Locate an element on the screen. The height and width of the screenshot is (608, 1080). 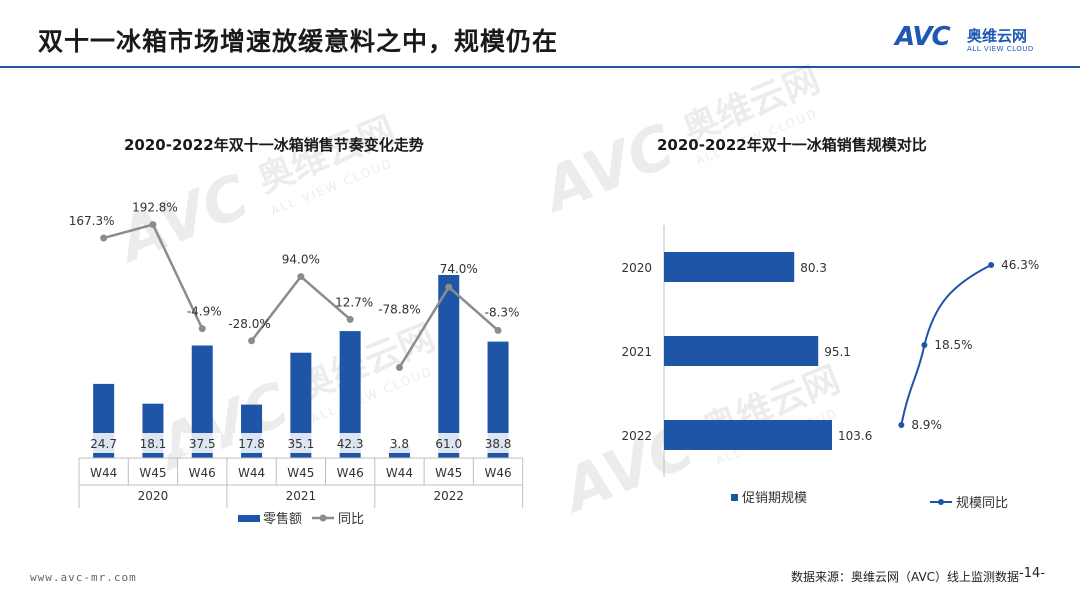
yoy-label: -28.0% is located at coordinates (249, 324).